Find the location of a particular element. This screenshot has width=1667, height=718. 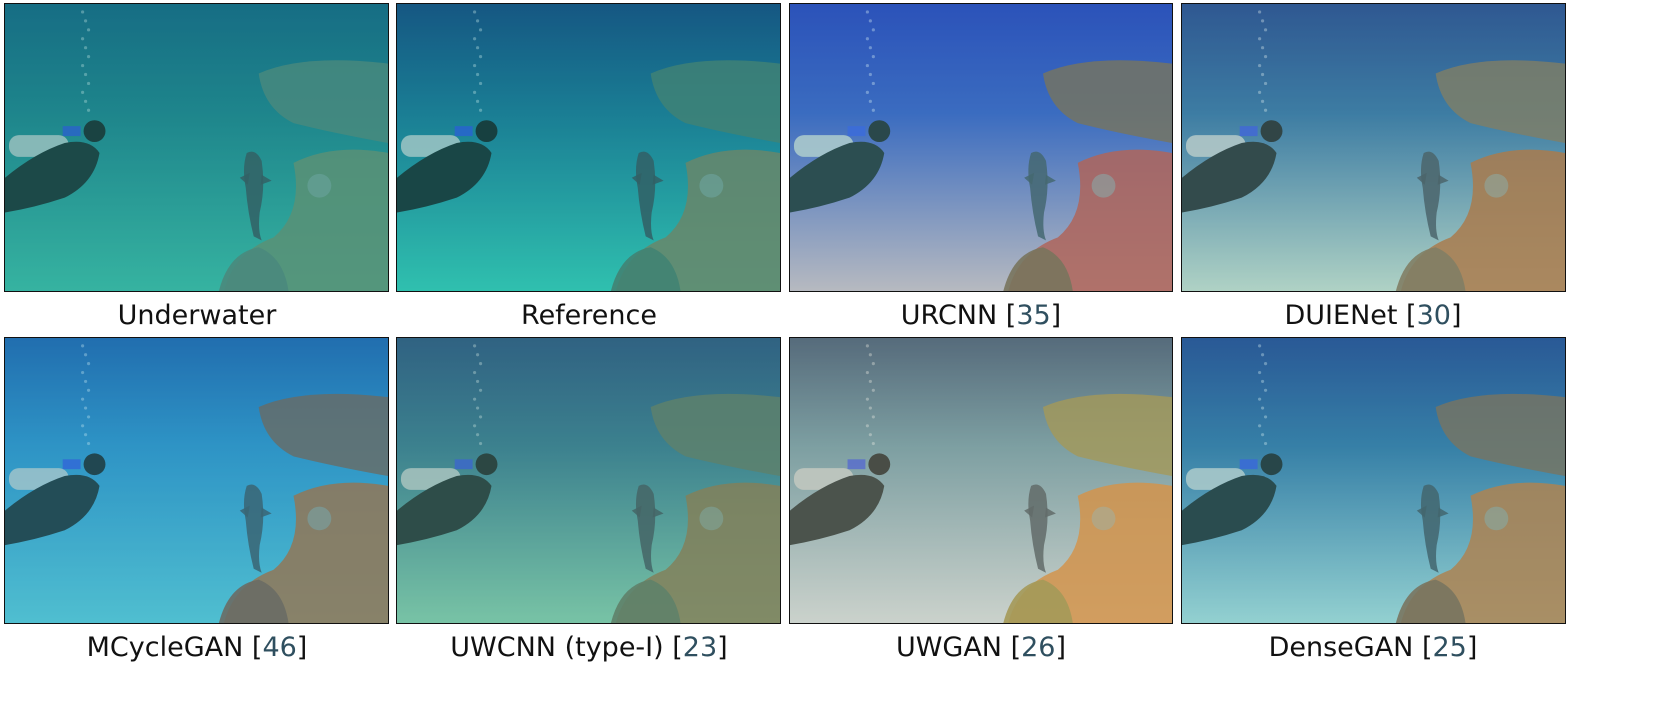

citation-link: 35 is located at coordinates (1033, 315).